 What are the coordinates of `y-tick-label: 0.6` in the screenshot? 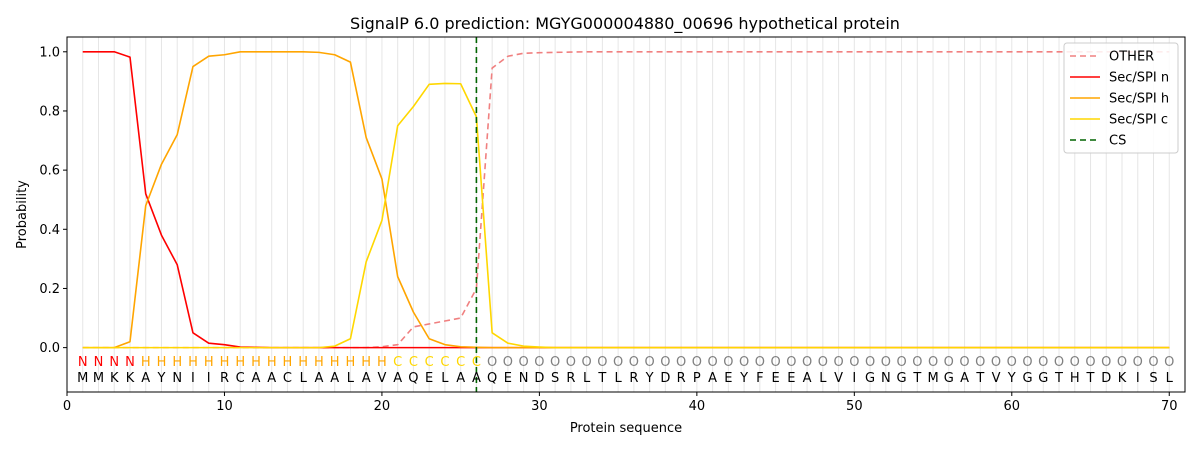 It's located at (49, 171).